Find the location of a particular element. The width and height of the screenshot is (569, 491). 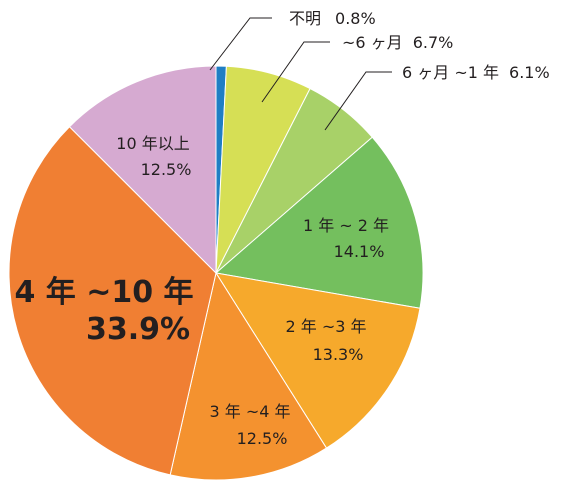

slice-name-under-6-months: ~6 ヶ月 is located at coordinates (372, 42).